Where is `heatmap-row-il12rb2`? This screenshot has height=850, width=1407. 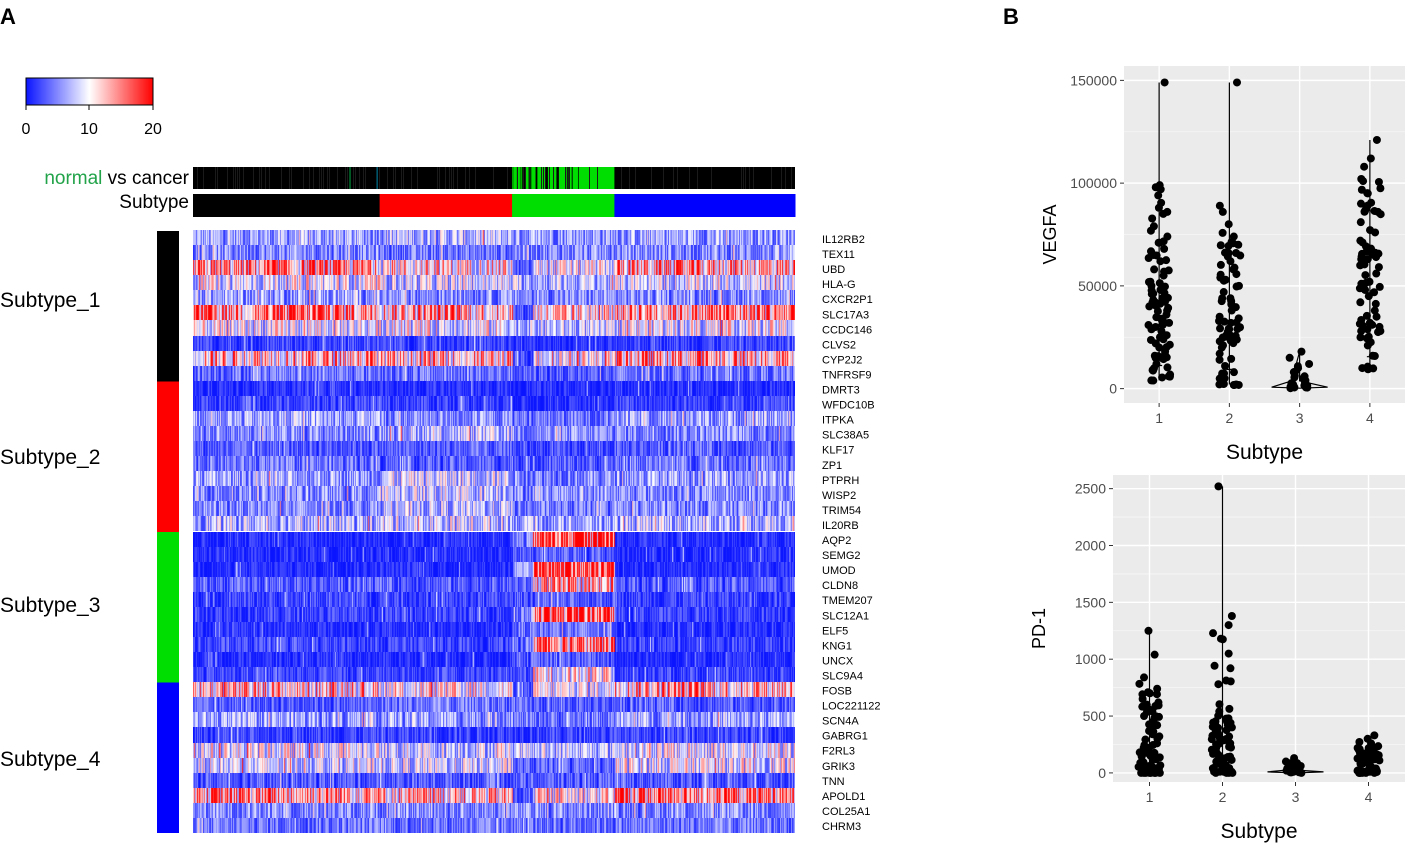 heatmap-row-il12rb2 is located at coordinates (494, 238).